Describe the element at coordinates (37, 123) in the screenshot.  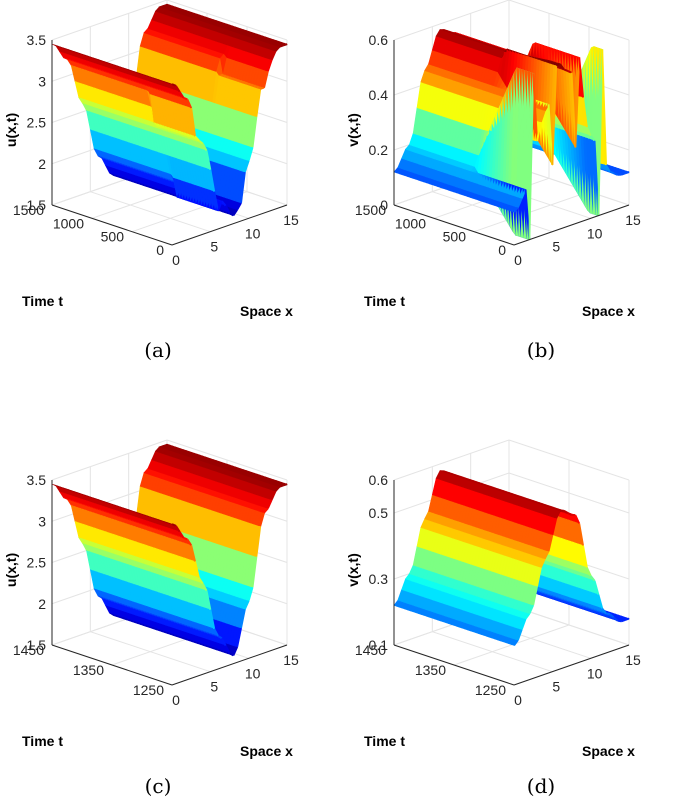
I see `z-tick-label: 2.5` at that location.